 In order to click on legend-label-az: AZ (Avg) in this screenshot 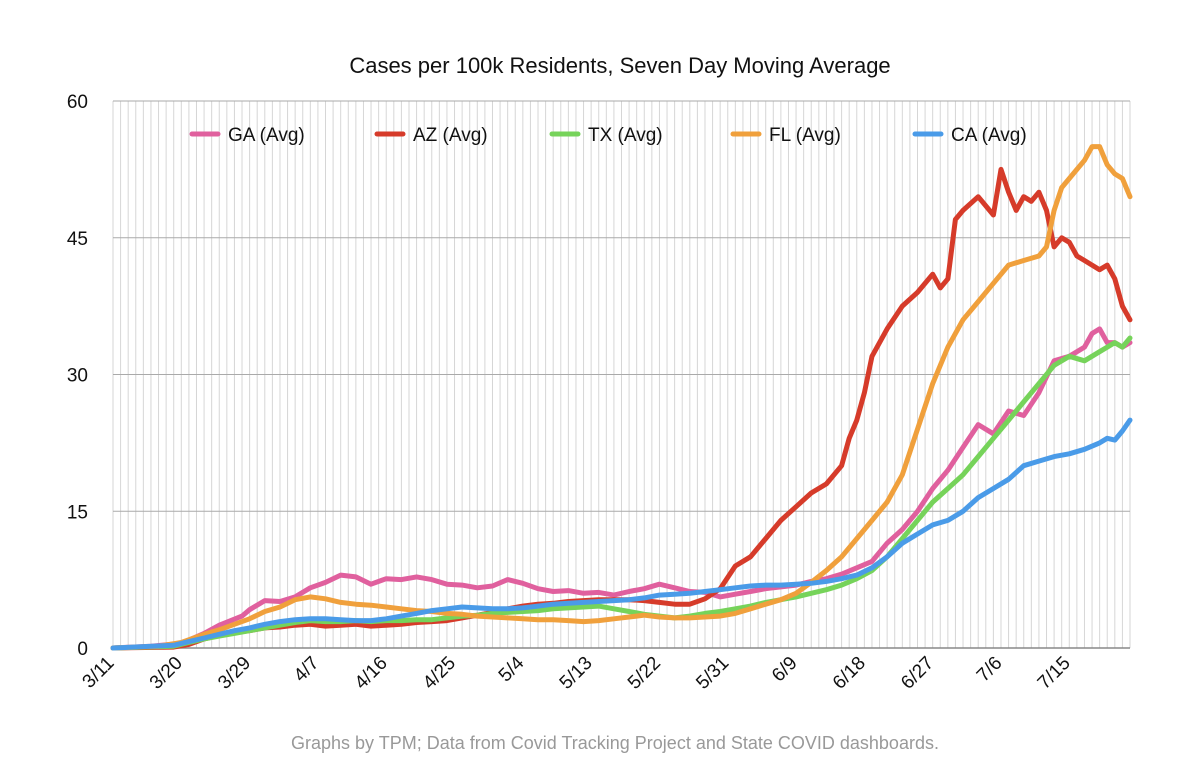, I will do `click(450, 135)`.